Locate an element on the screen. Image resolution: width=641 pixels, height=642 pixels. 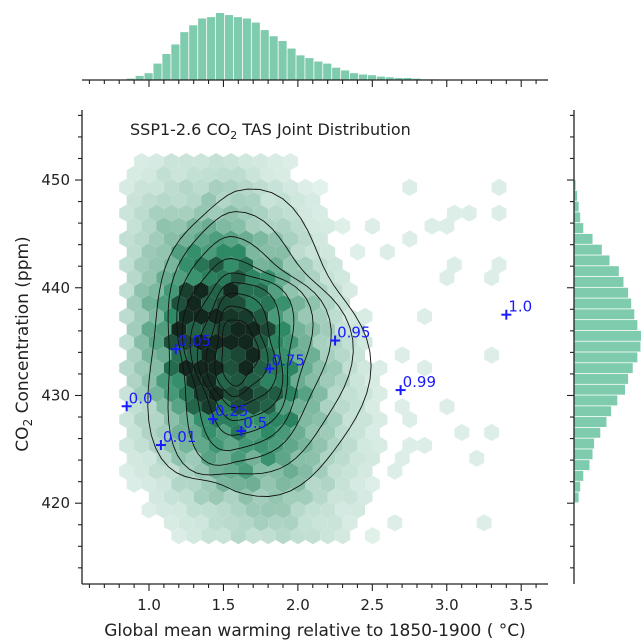
y-tick-label: 430 is located at coordinates (55, 395).